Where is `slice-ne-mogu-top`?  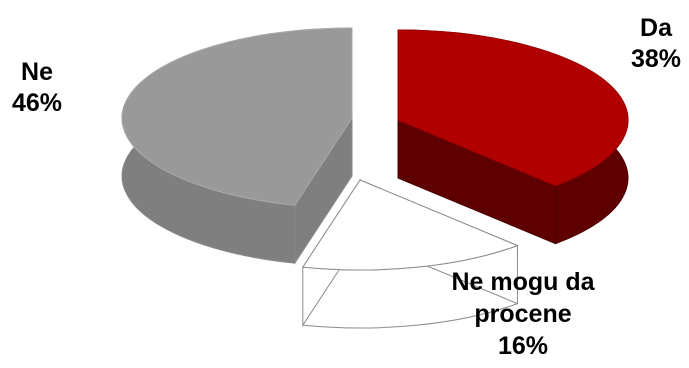 slice-ne-mogu-top is located at coordinates (410, 225).